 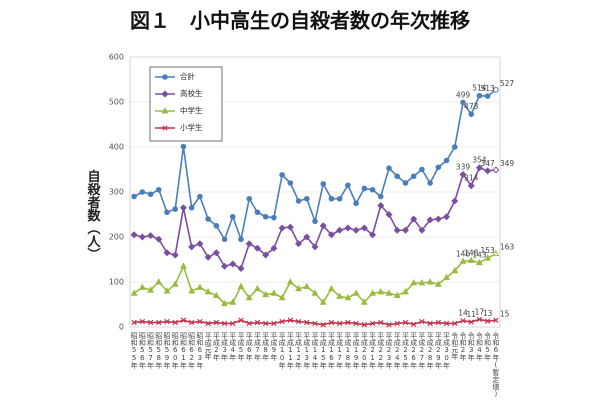 I want to click on x-tick-label: 平成30年, so click(x=447, y=351).